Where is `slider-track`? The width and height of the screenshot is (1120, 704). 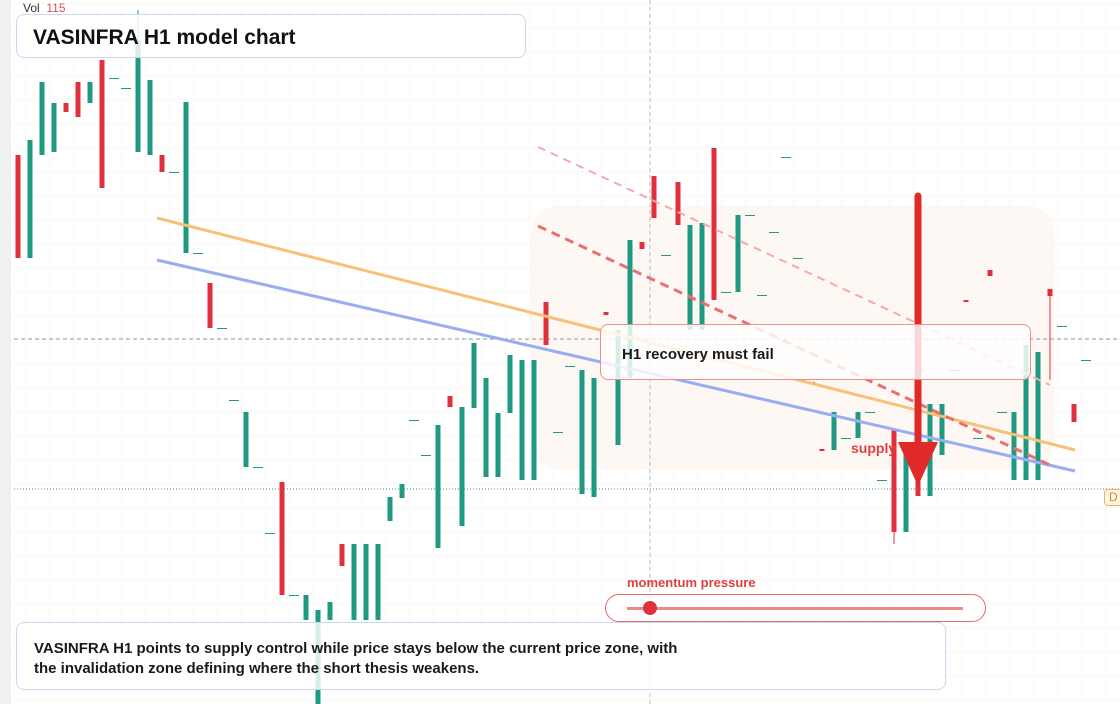 slider-track is located at coordinates (795, 608).